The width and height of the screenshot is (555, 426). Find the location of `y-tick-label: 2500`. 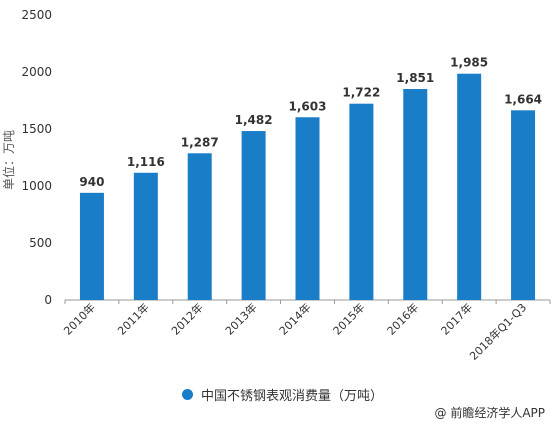

y-tick-label: 2500 is located at coordinates (36, 15).